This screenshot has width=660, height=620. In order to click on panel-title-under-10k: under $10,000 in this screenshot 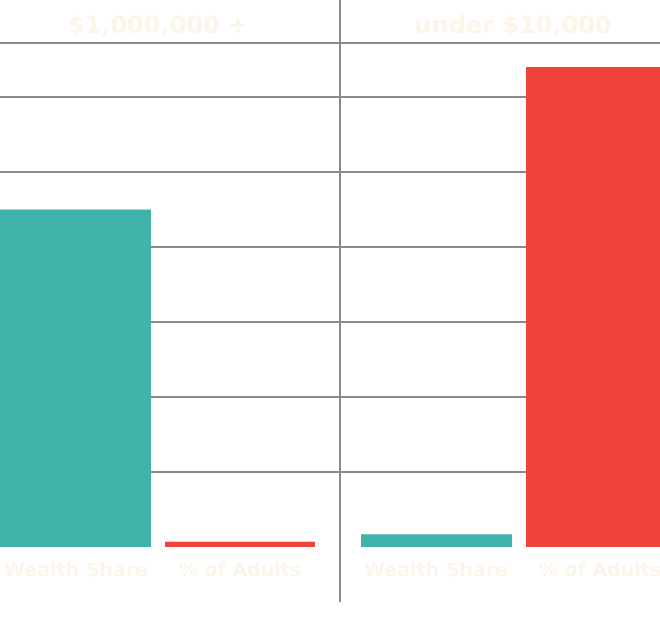, I will do `click(512, 25)`.